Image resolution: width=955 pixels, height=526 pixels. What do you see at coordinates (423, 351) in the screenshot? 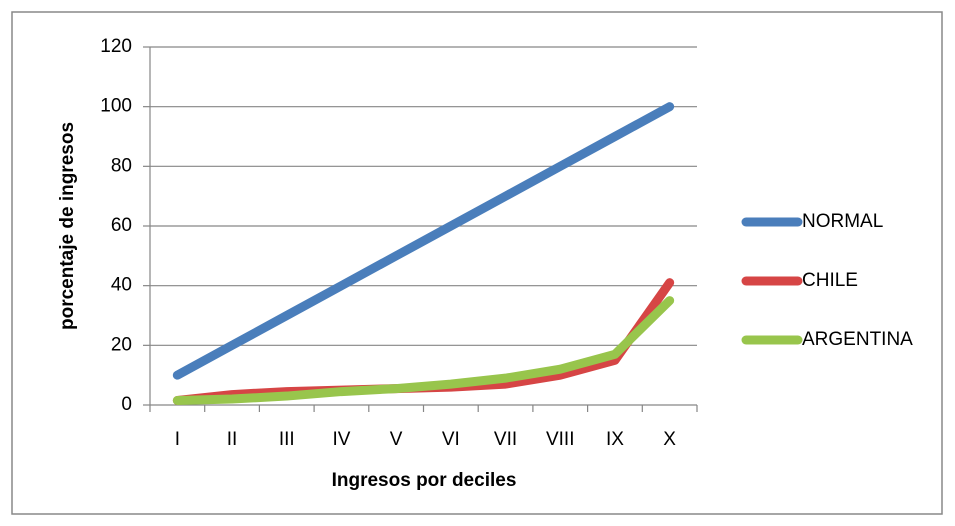
I see `series-line` at bounding box center [423, 351].